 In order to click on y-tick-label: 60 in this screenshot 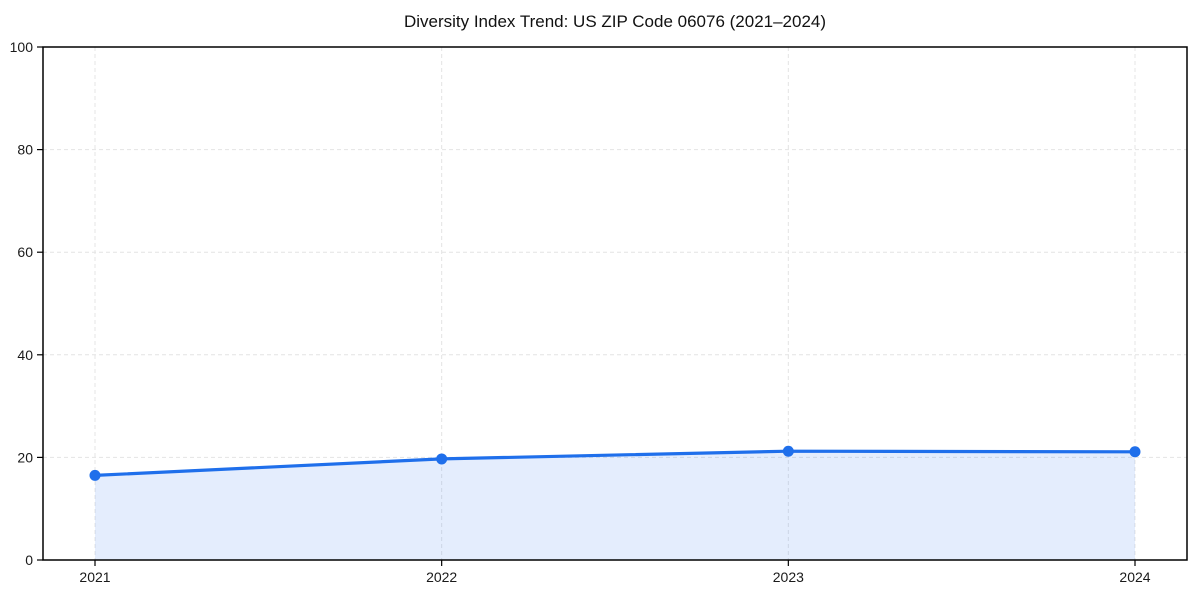, I will do `click(25, 252)`.